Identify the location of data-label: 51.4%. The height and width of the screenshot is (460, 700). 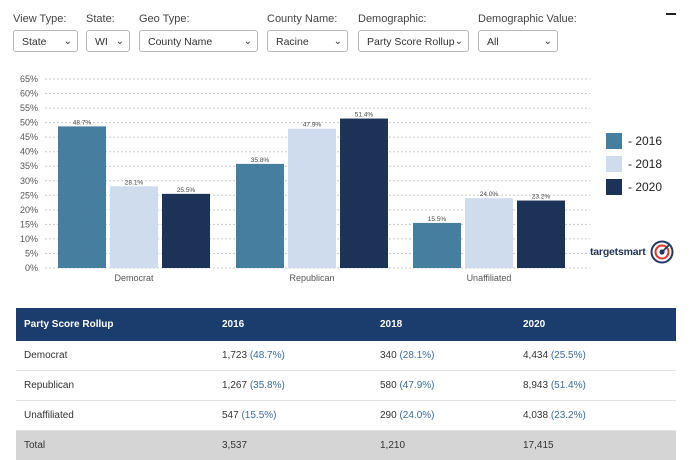
(364, 115).